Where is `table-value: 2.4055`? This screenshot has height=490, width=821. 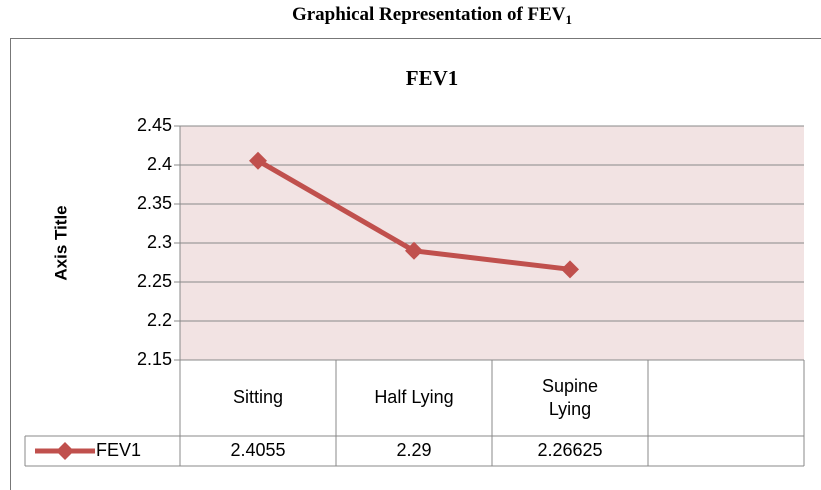 table-value: 2.4055 is located at coordinates (258, 451).